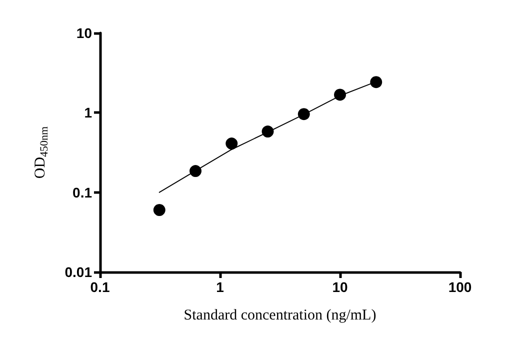  What do you see at coordinates (84, 33) in the screenshot?
I see `y-tick-label: 10` at bounding box center [84, 33].